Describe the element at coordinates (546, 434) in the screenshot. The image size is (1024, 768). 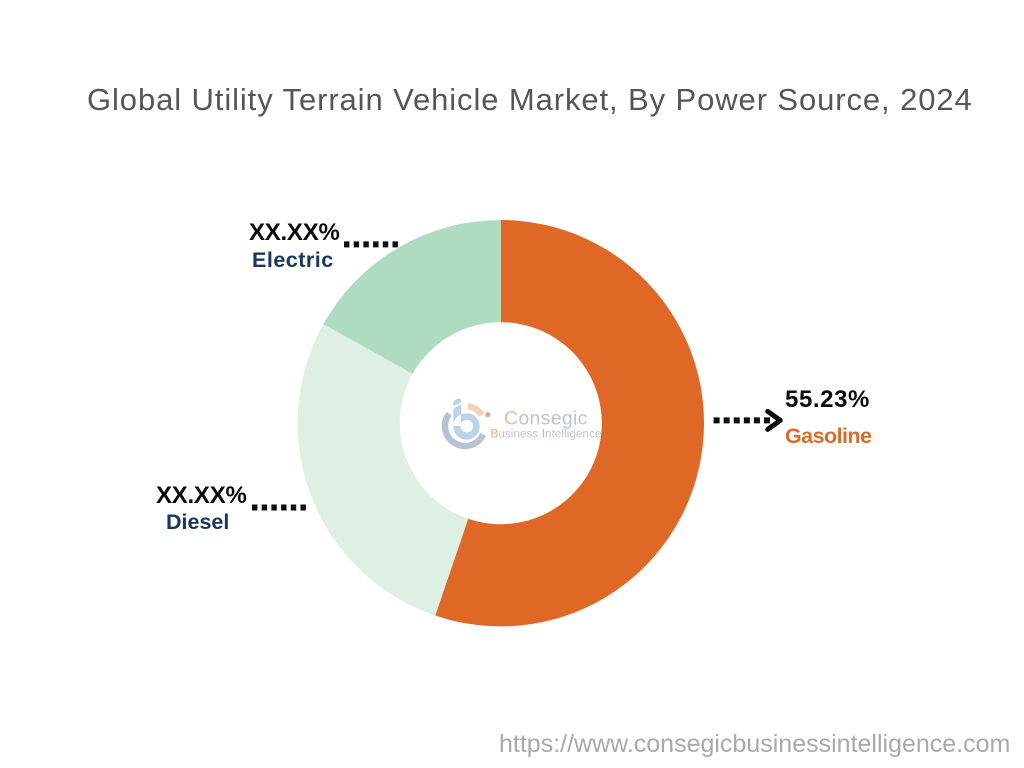
I see `svg-text: Business Intelligence` at that location.